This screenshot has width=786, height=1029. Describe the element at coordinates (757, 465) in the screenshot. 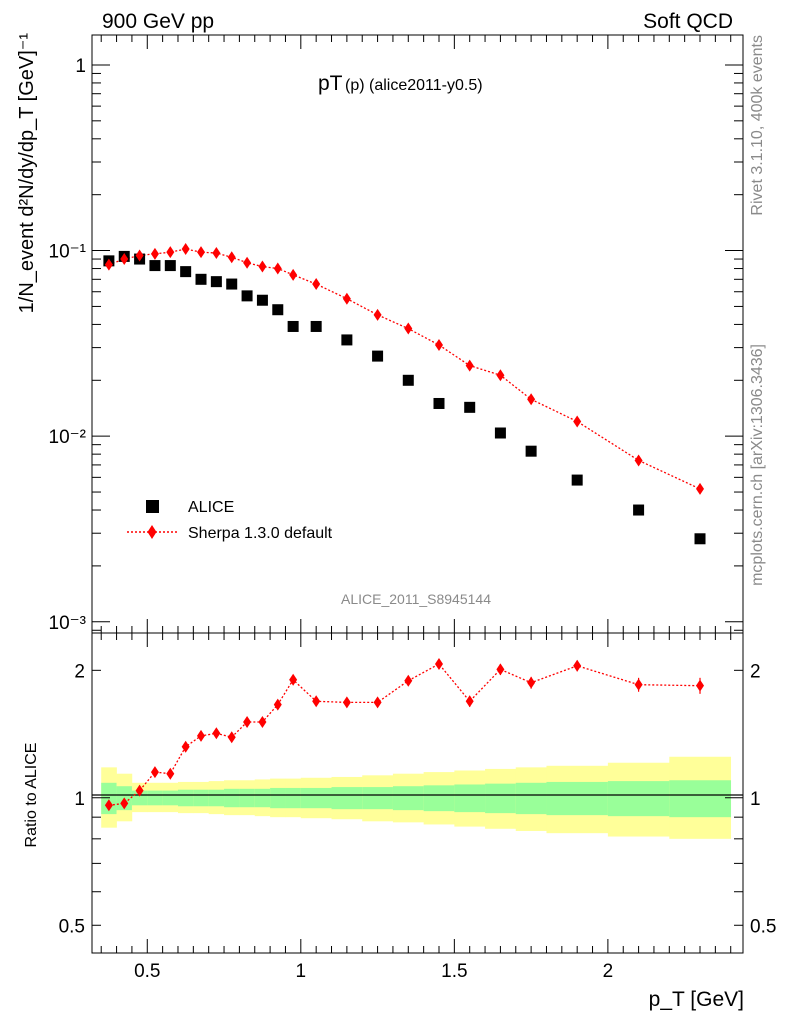

I see `mcplots-label: mcplots.cern.ch [arXiv:1306.3436]` at that location.